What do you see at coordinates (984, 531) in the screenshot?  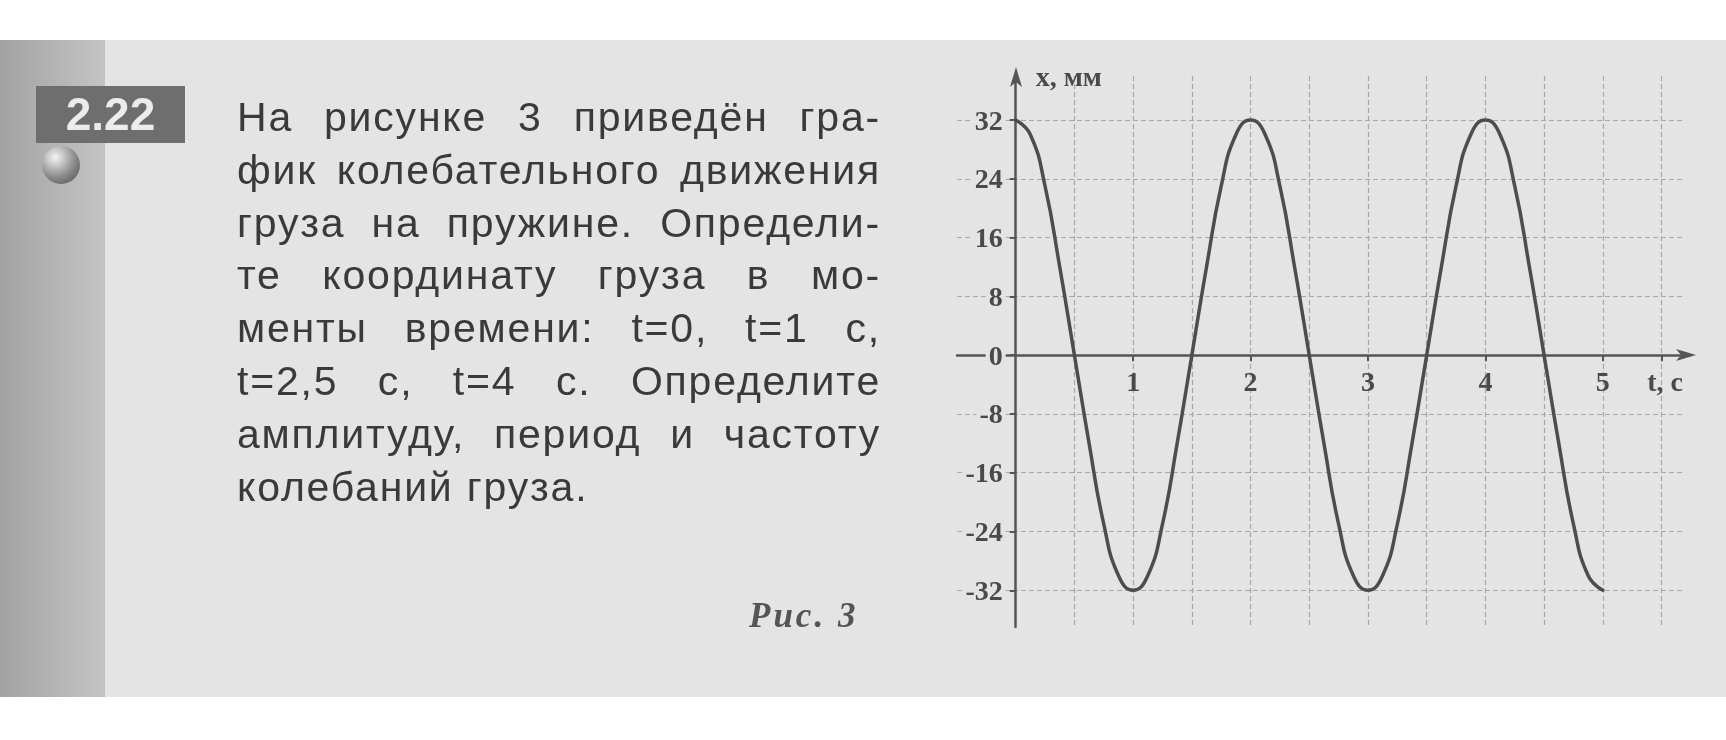 I see `y-tick-label: -24` at bounding box center [984, 531].